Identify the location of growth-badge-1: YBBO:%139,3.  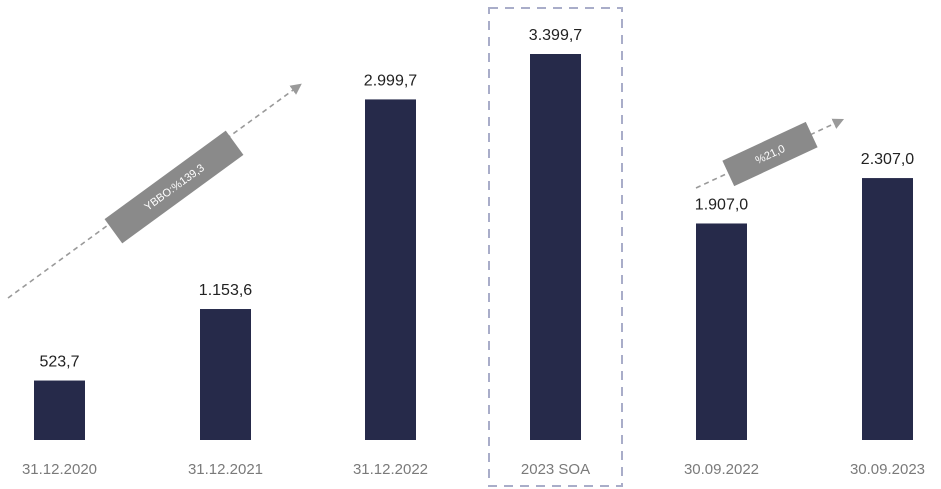
(174, 187).